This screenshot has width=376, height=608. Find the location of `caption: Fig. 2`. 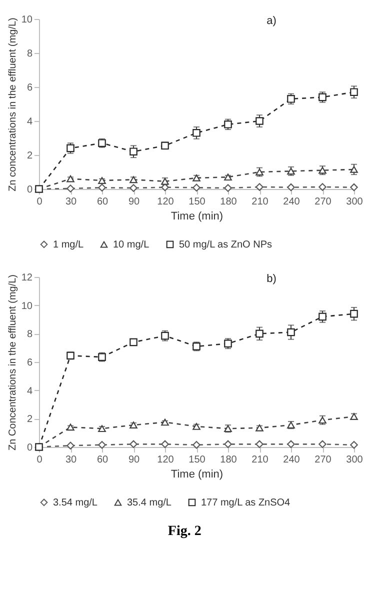

caption: Fig. 2 is located at coordinates (185, 531).